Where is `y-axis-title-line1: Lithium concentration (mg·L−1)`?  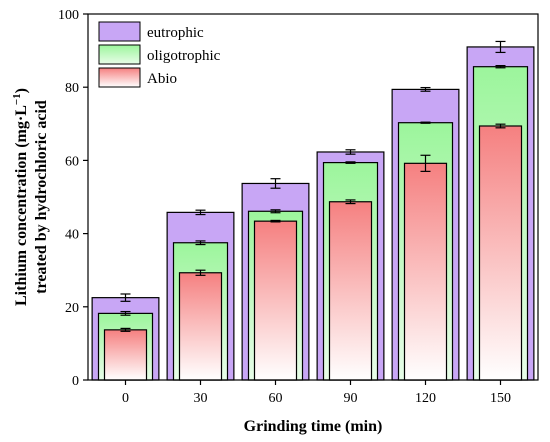
y-axis-title-line1: Lithium concentration (mg·L−1) is located at coordinates (20, 197).